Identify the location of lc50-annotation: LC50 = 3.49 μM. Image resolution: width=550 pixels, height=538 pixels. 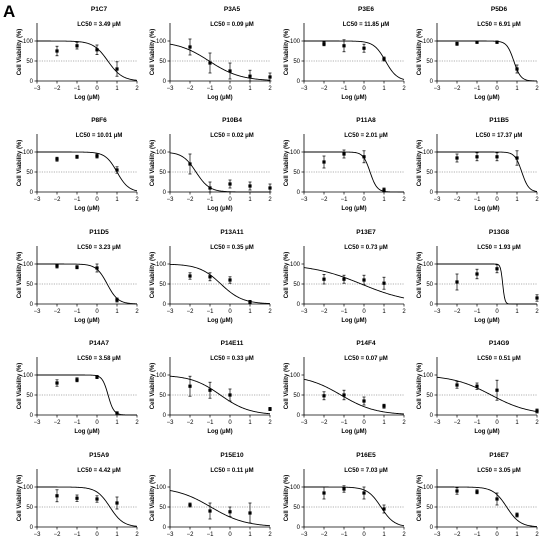
(99, 25).